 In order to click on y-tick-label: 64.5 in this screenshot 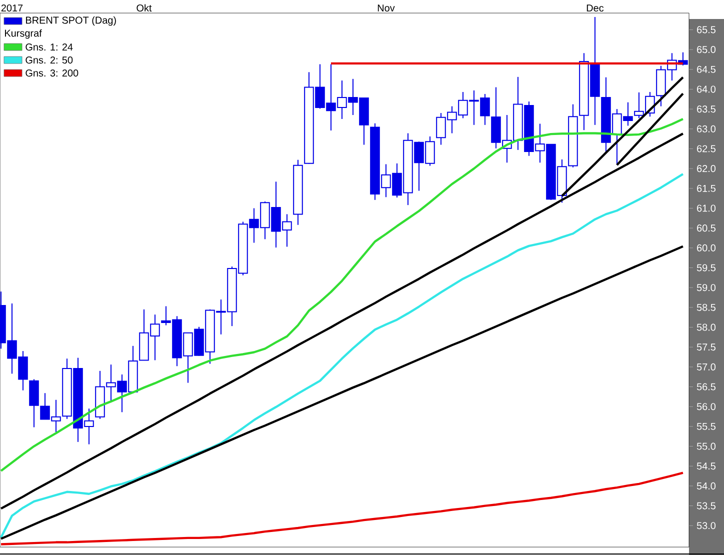, I will do `click(706, 69)`.